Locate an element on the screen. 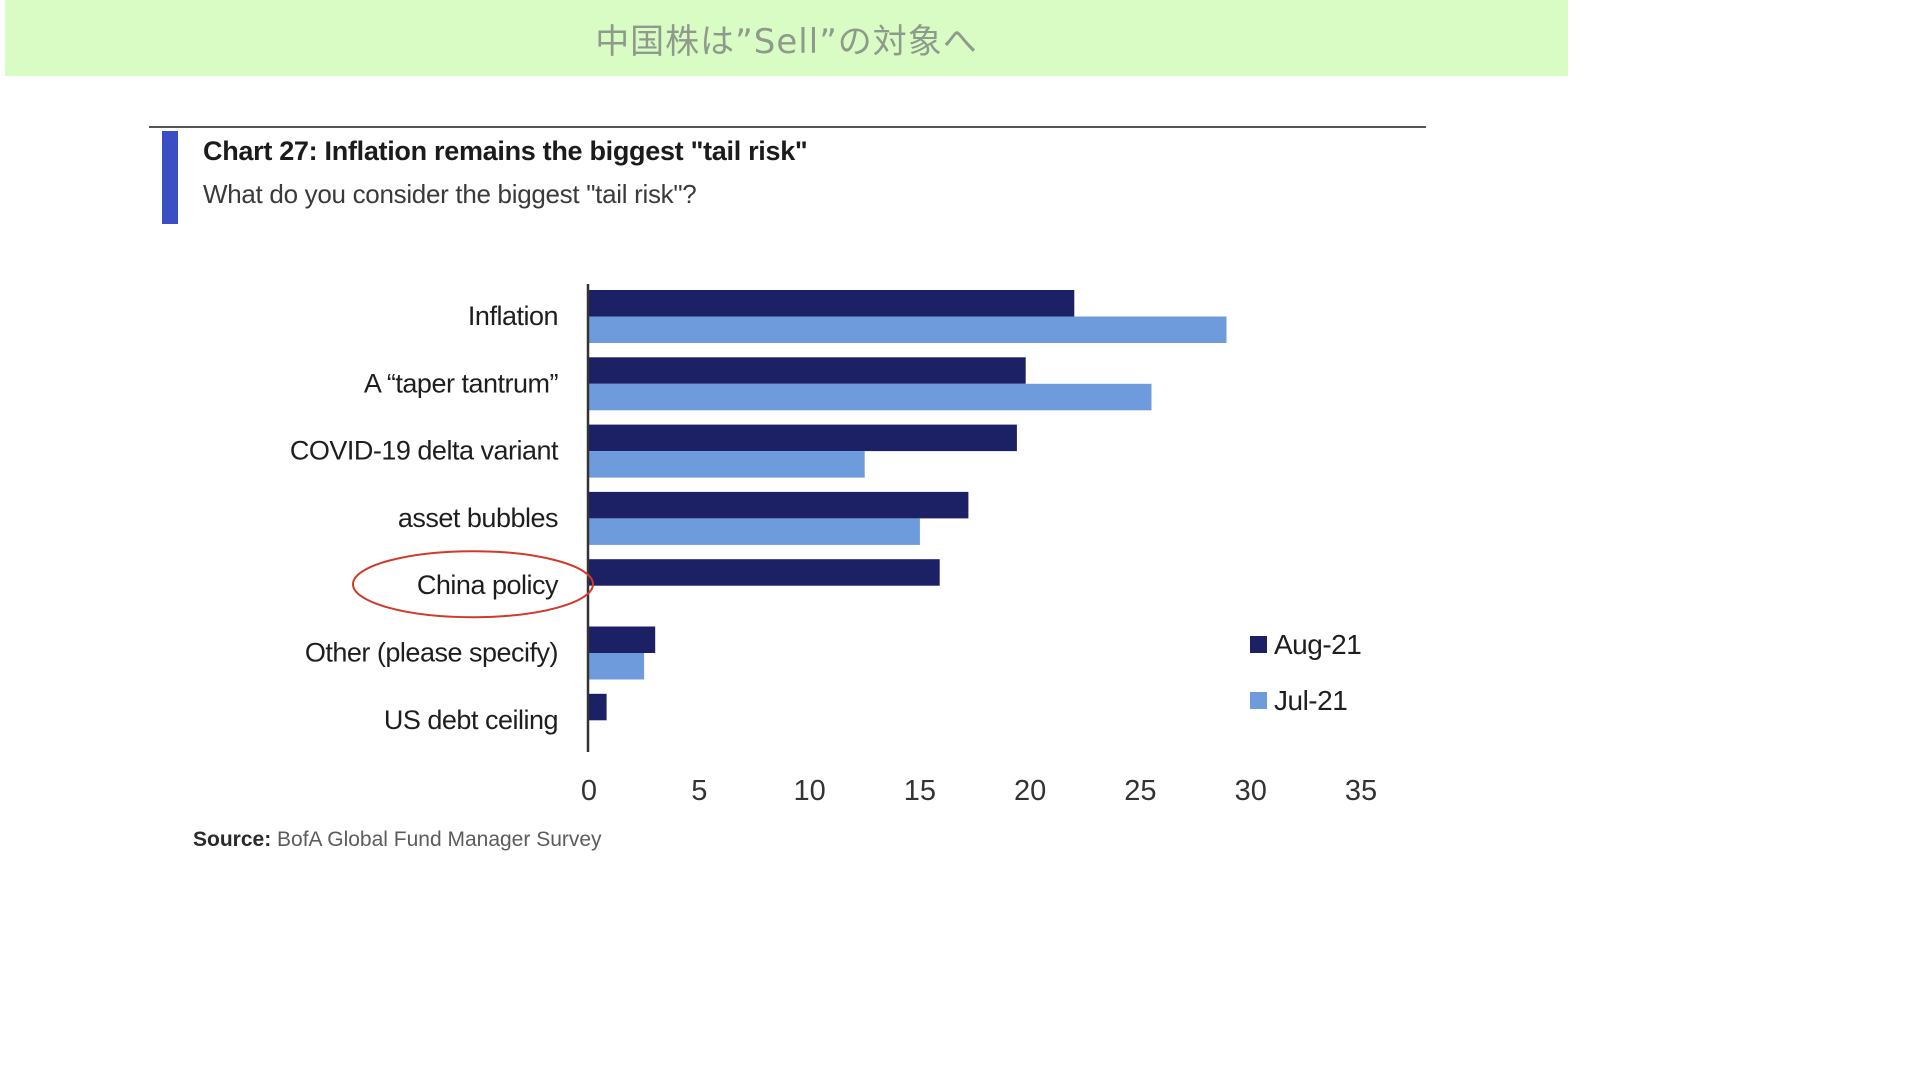 This screenshot has width=1920, height=1080. source-label: Source: is located at coordinates (232, 839).